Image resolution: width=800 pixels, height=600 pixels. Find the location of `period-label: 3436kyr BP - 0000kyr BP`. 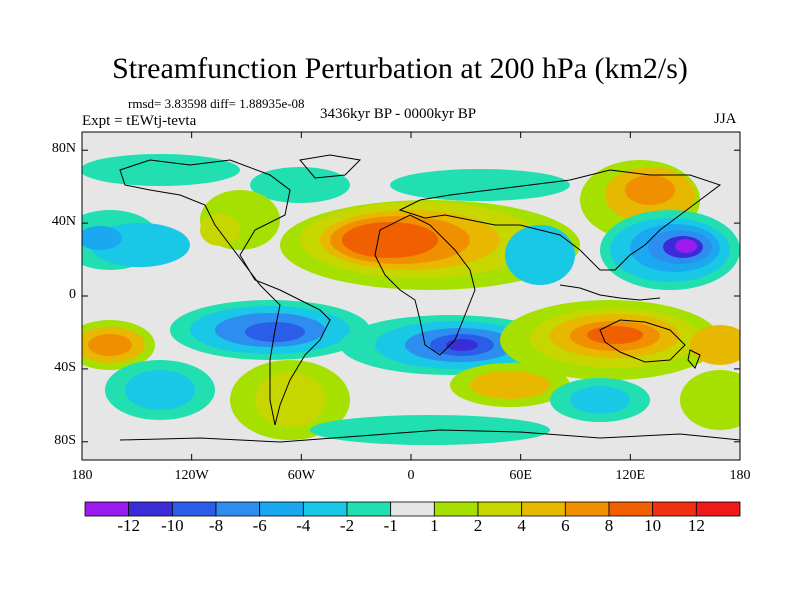

period-label: 3436kyr BP - 0000kyr BP is located at coordinates (398, 114).